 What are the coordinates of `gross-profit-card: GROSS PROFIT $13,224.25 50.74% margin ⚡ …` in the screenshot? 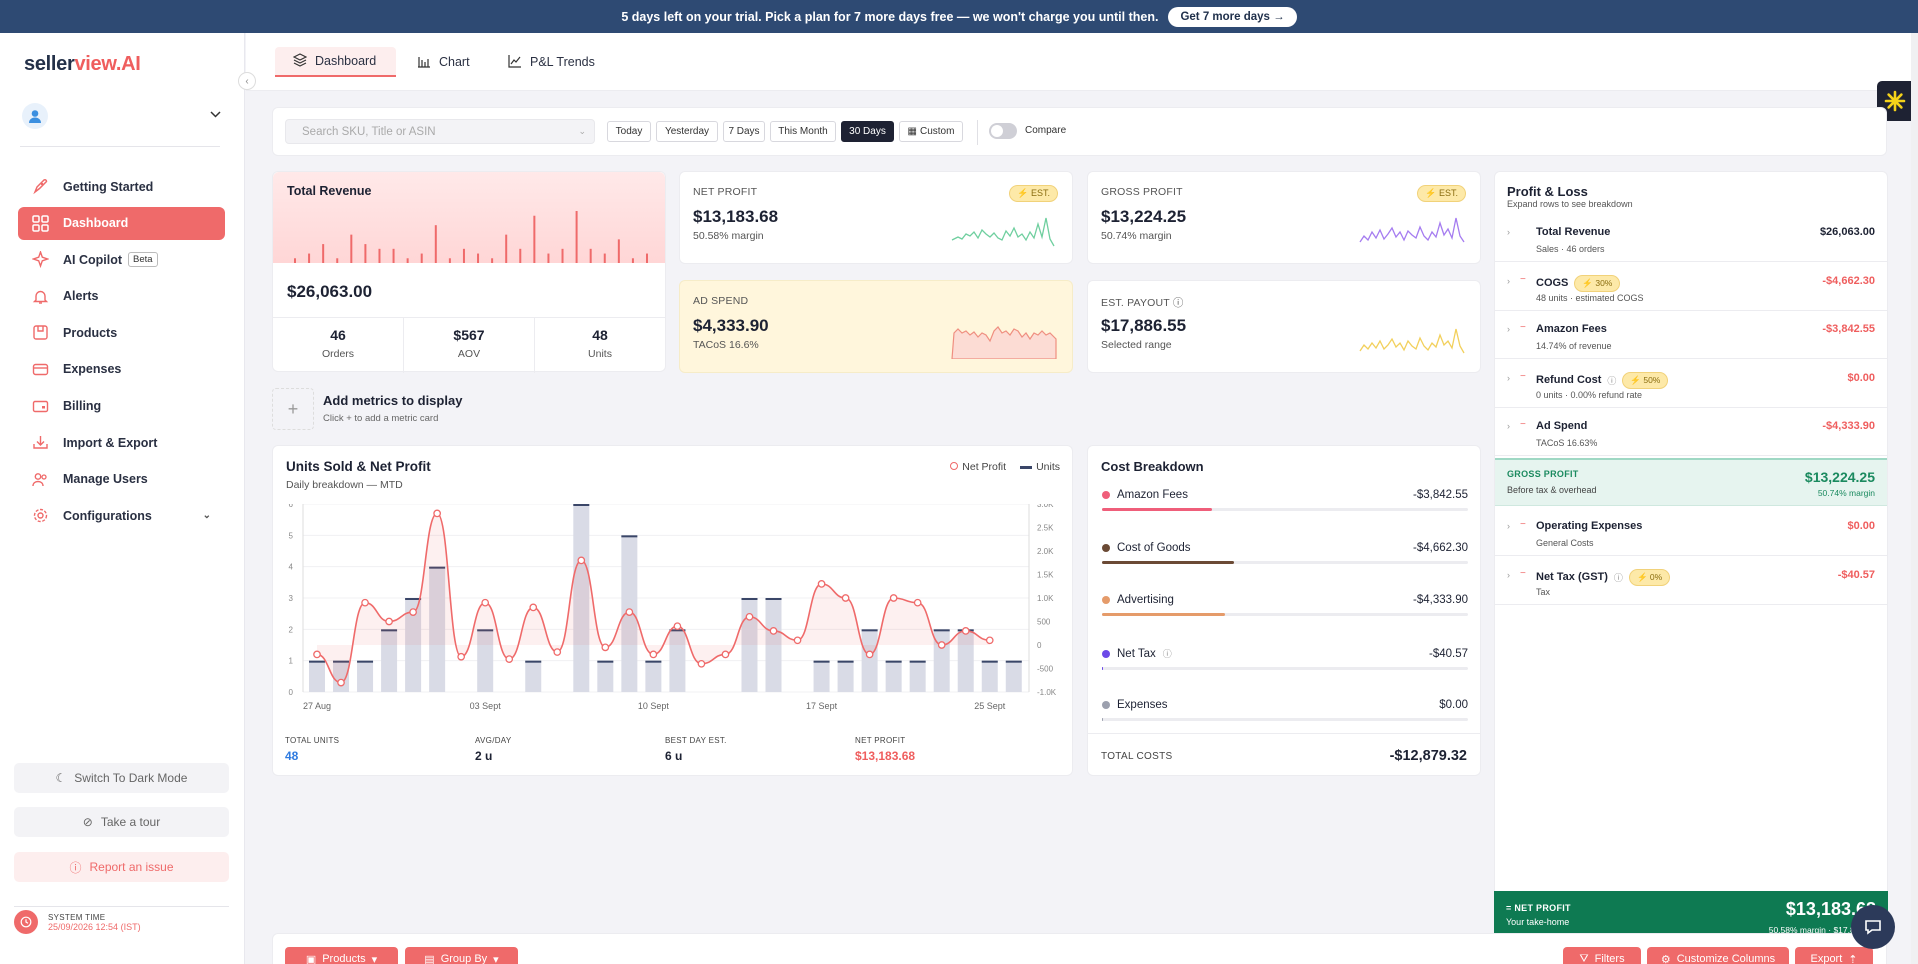 It's located at (1284, 217).